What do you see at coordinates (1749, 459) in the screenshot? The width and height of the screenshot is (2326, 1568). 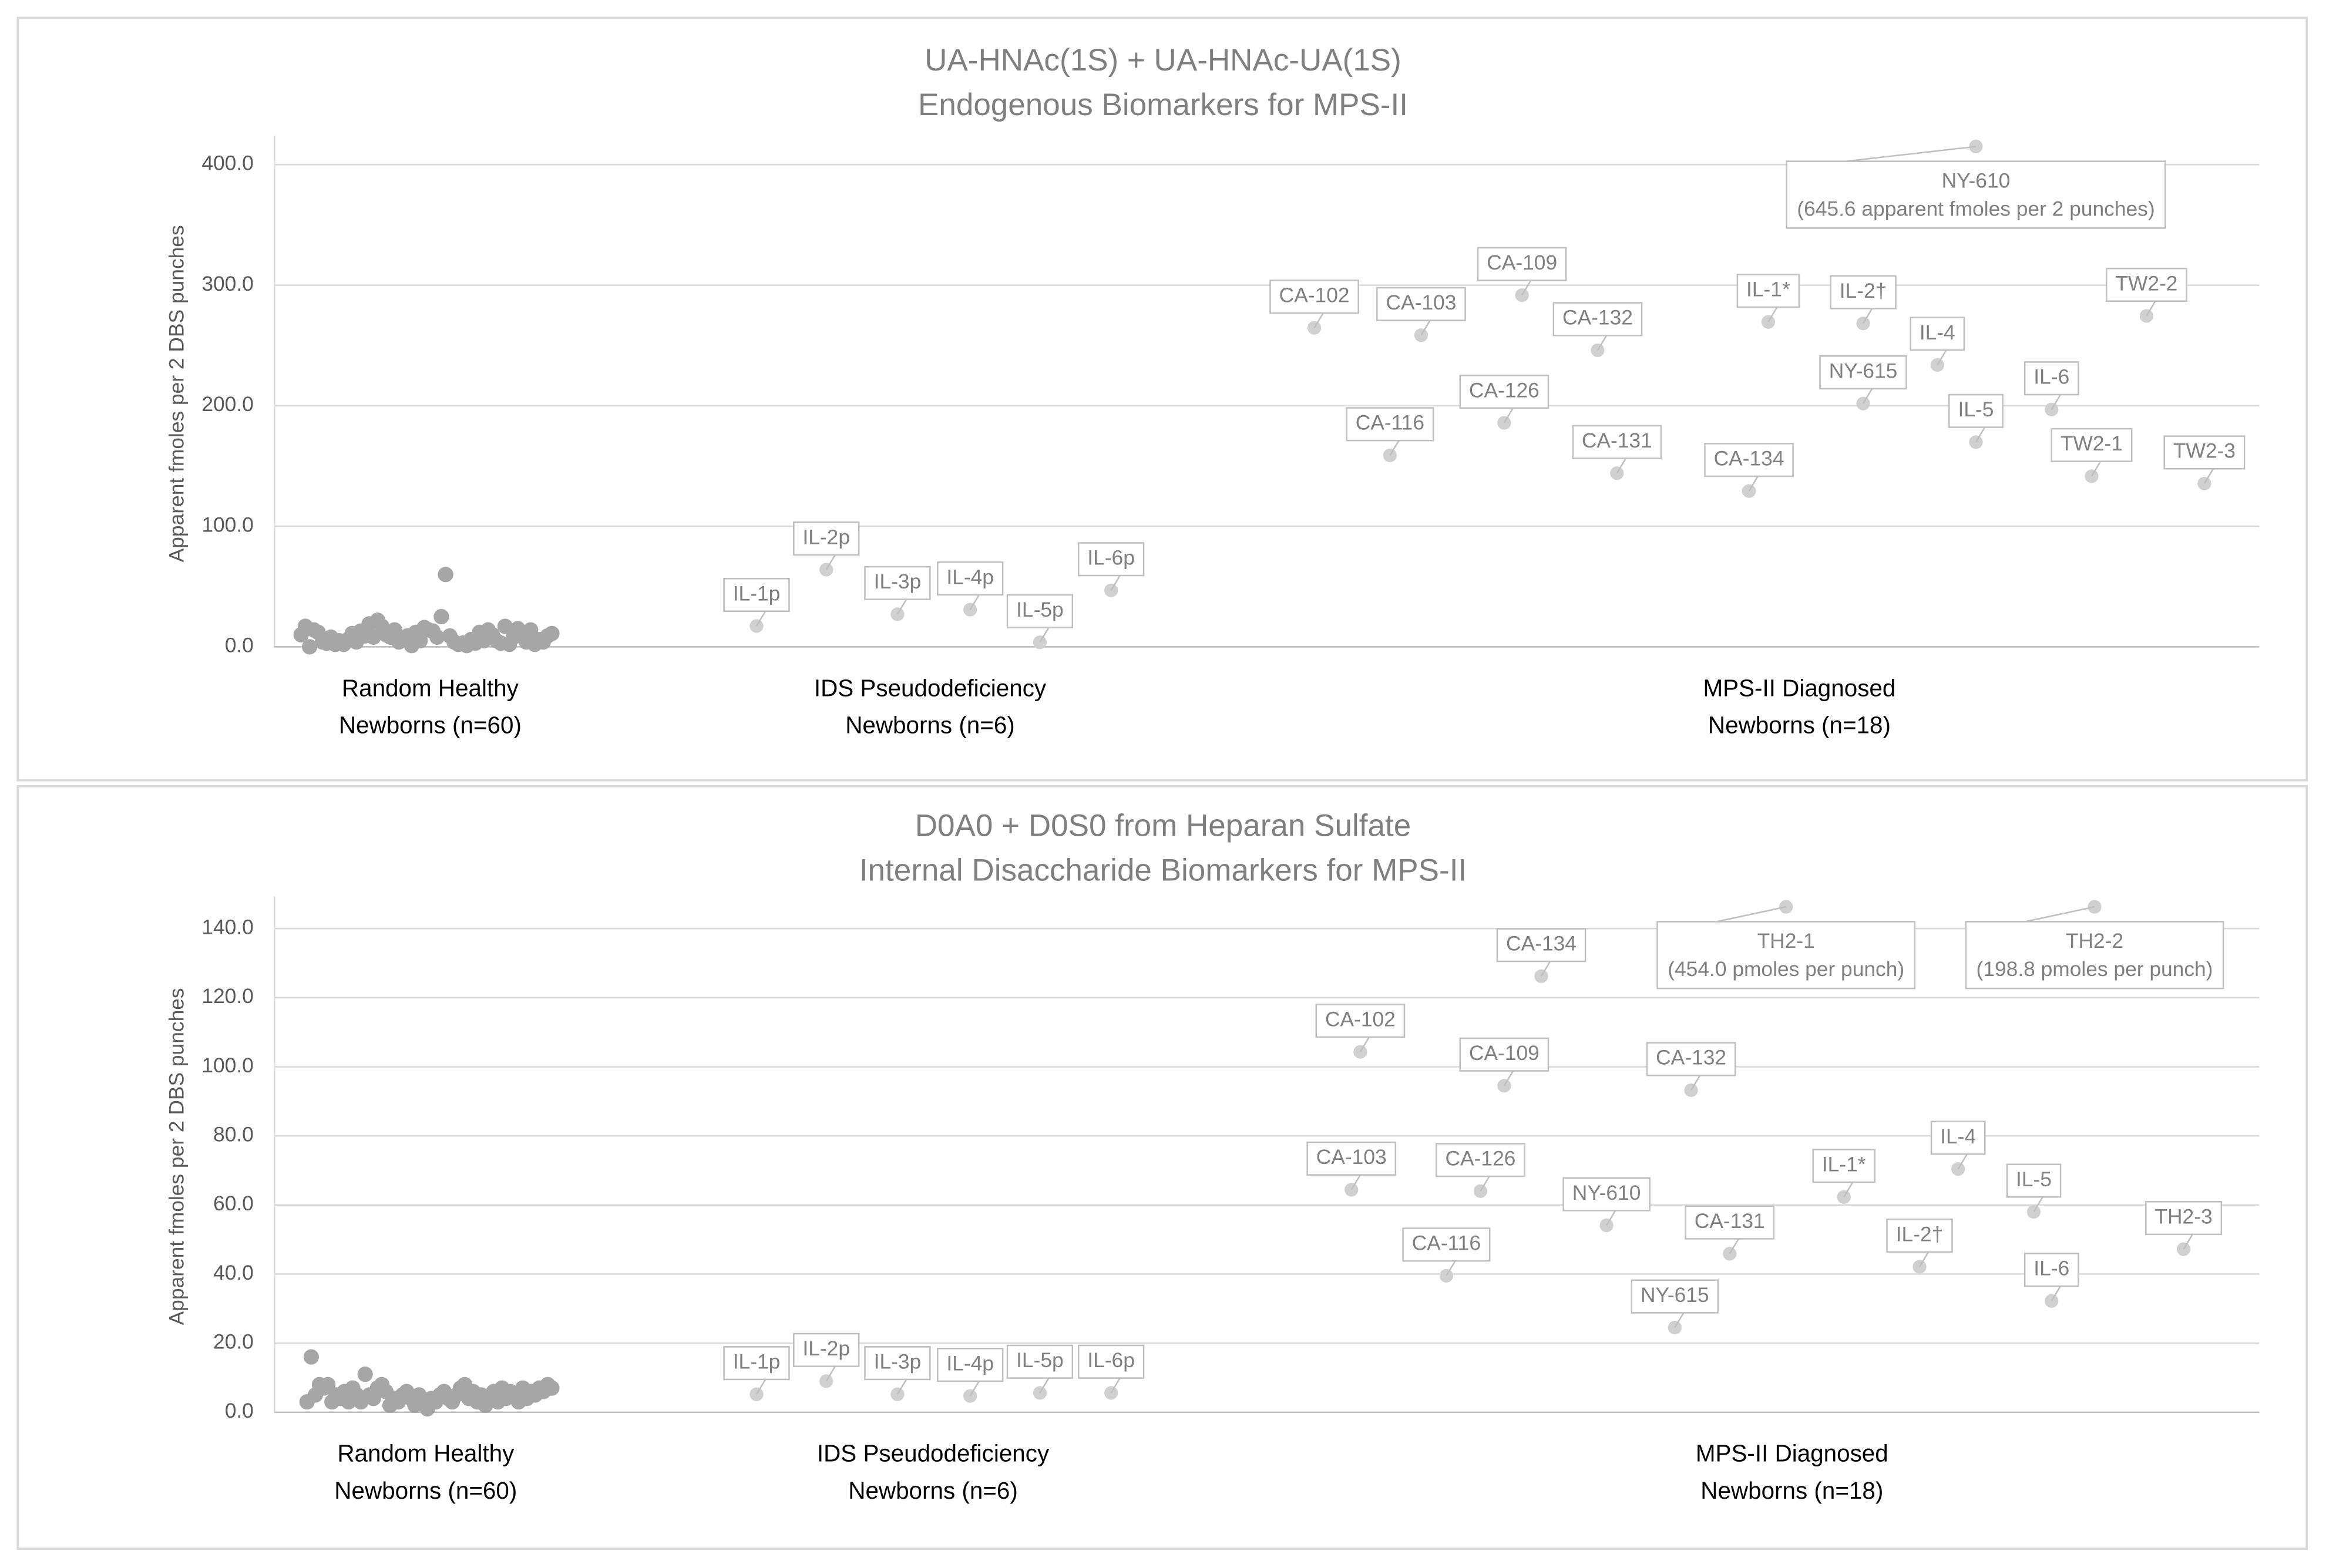 I see `point-label: CA-134` at bounding box center [1749, 459].